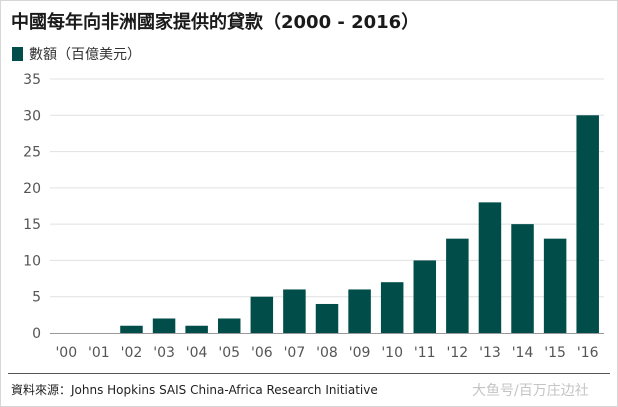 This screenshot has height=407, width=618. Describe the element at coordinates (530, 391) in the screenshot. I see `watermark: 大鱼号/百万庄边社` at that location.